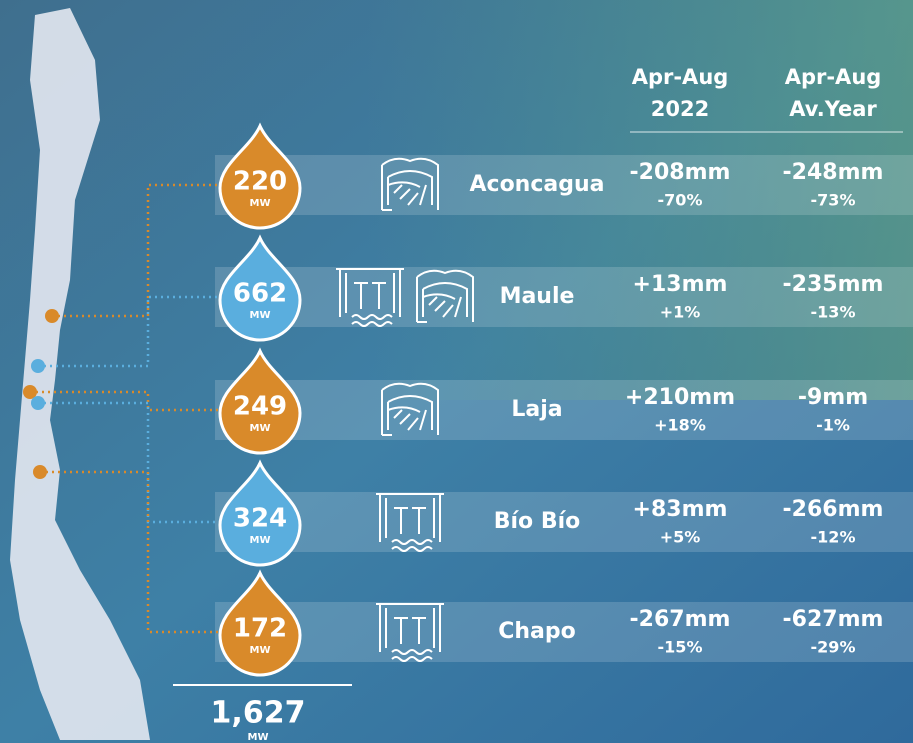 The image size is (913, 743). I want to click on plant-name: Chapo, so click(537, 631).